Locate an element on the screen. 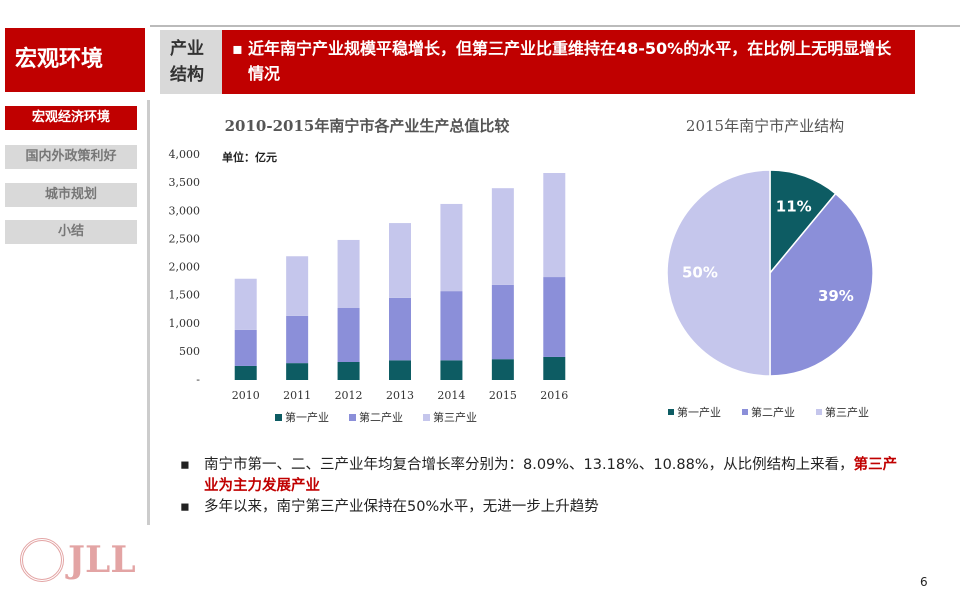 This screenshot has height=600, width=960. x-tick-label: 2016 is located at coordinates (554, 395).